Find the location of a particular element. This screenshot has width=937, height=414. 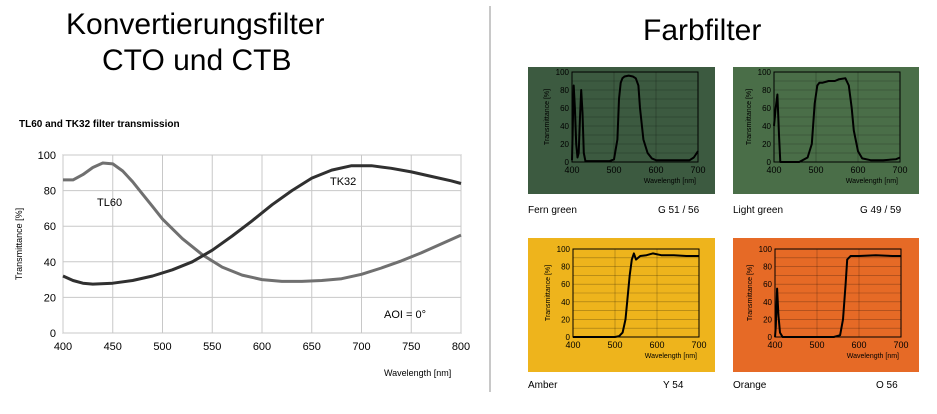

x-tick-label: 650 is located at coordinates (312, 347).